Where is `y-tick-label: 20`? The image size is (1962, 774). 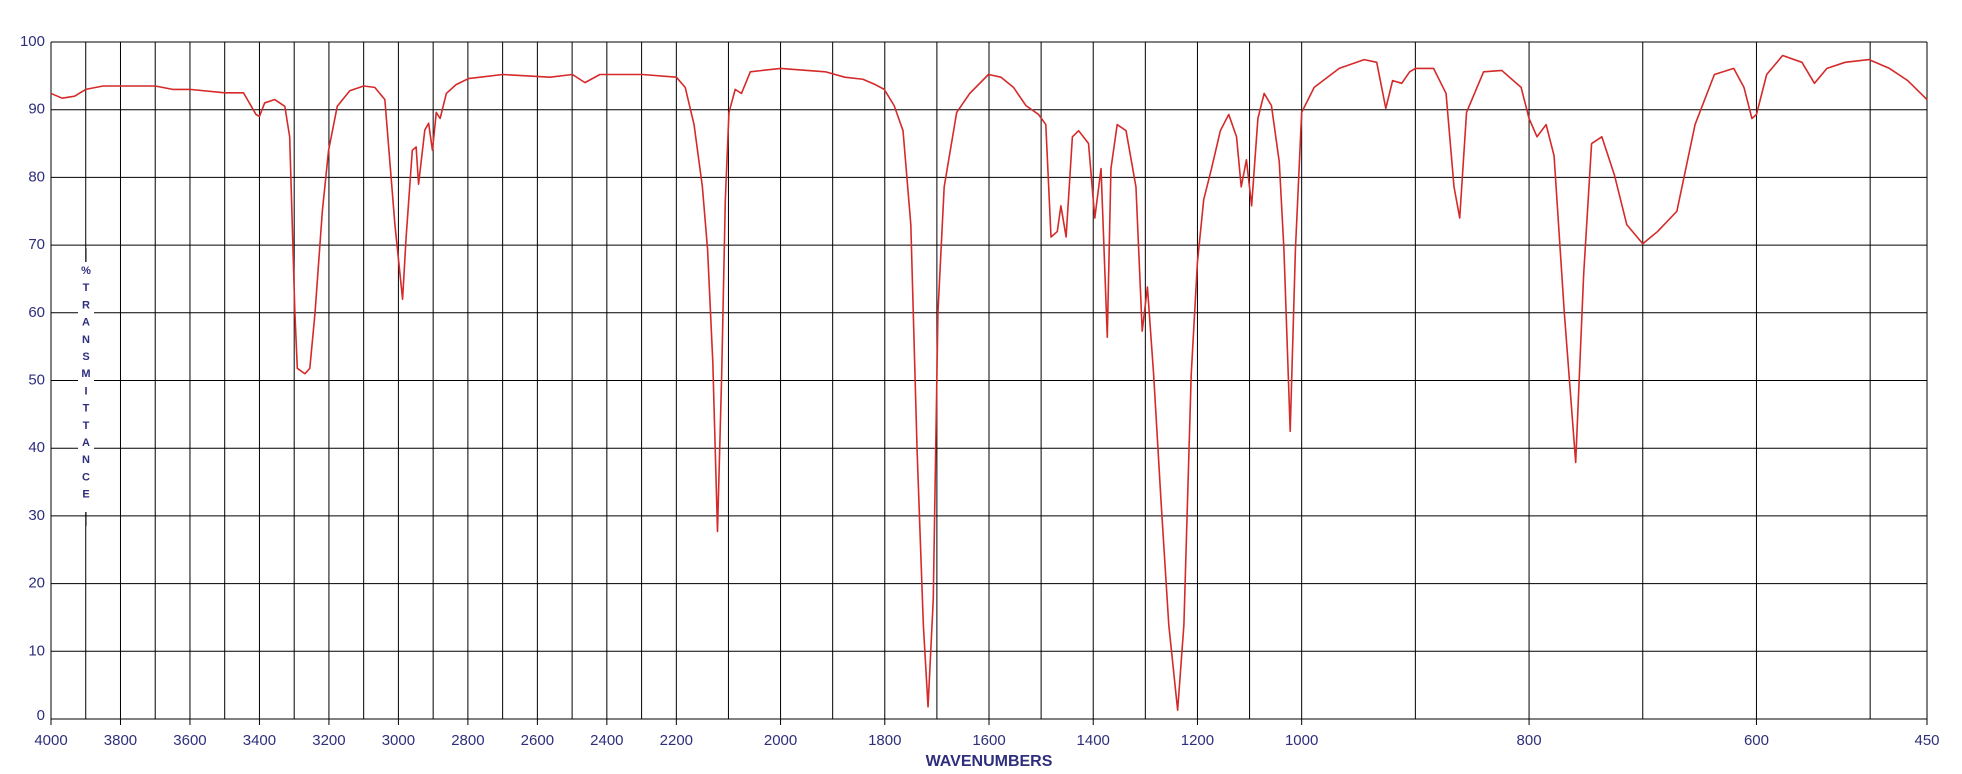 y-tick-label: 20 is located at coordinates (36, 583).